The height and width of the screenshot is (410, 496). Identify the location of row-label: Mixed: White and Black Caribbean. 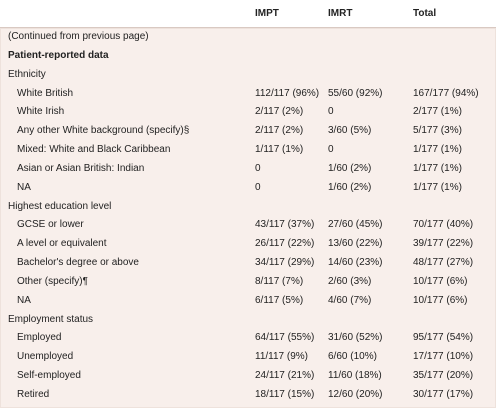
(94, 150).